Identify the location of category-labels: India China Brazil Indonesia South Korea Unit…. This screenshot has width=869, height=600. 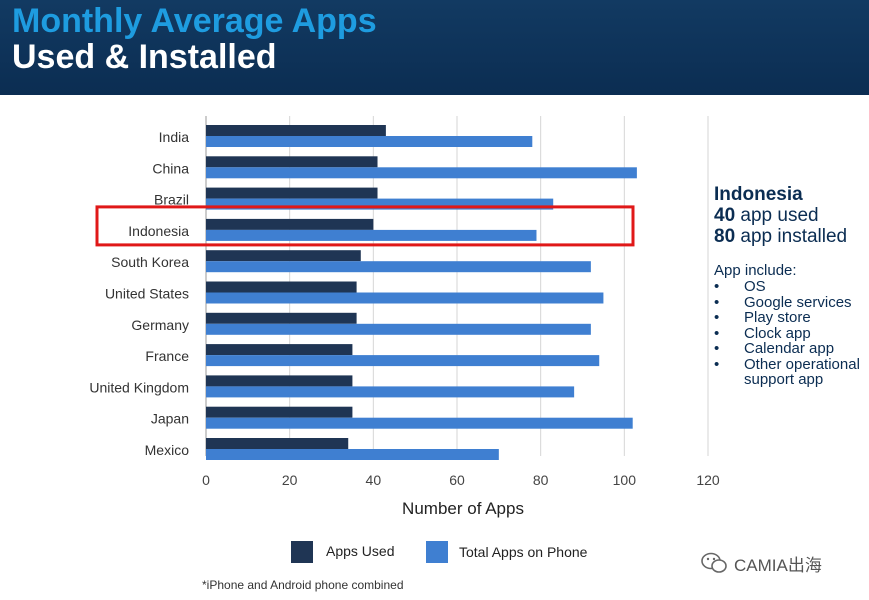
(139, 293).